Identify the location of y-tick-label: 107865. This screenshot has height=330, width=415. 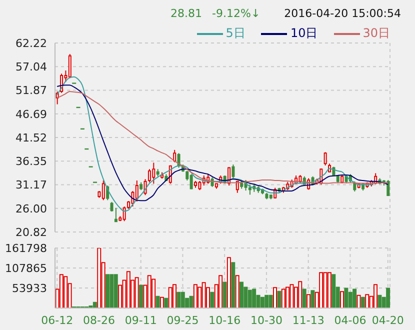
(26, 268).